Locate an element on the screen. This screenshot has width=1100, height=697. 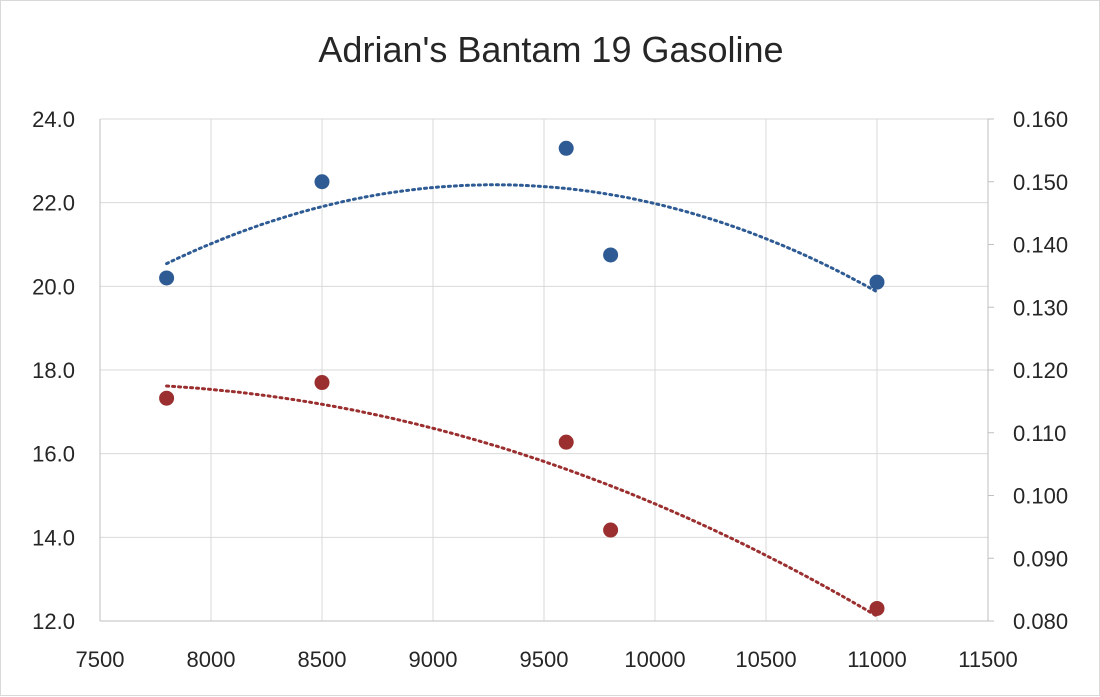
y2-tick-label: 0.150 is located at coordinates (1040, 182).